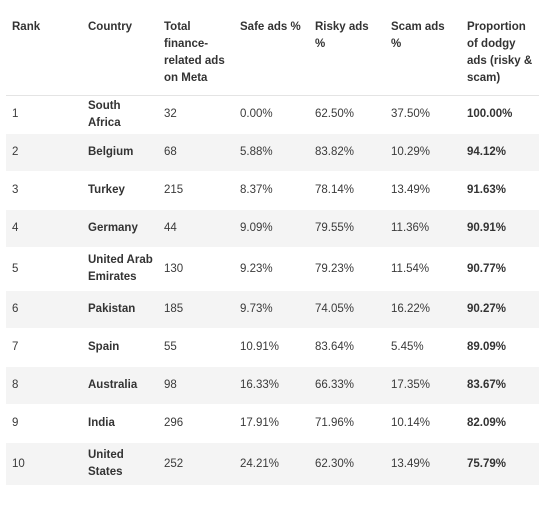  Describe the element at coordinates (500, 51) in the screenshot. I see `header-proportion-dodgy: Proportion of dodgy ads (risky & scam)` at that location.